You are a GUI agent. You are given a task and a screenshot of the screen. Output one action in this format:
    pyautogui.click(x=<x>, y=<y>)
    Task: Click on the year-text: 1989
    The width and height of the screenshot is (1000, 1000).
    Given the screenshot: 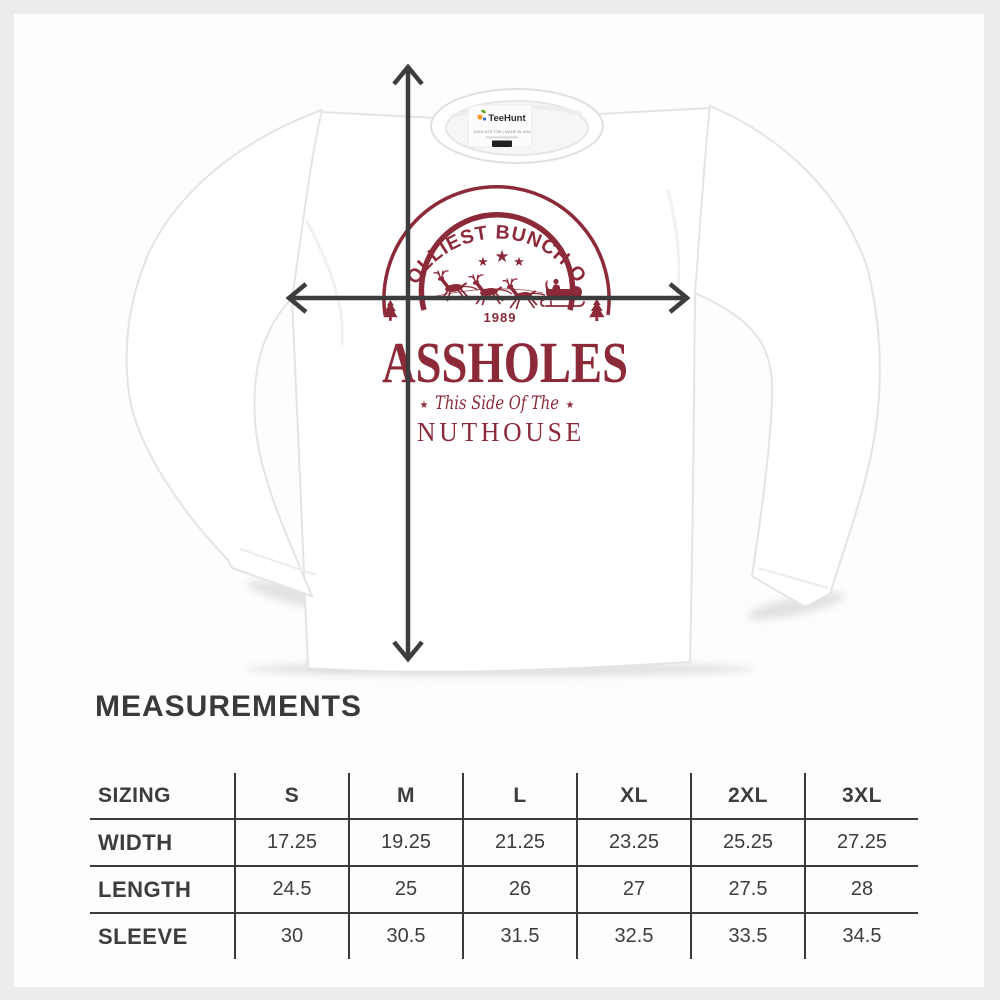 What is the action you would take?
    pyautogui.click(x=500, y=317)
    